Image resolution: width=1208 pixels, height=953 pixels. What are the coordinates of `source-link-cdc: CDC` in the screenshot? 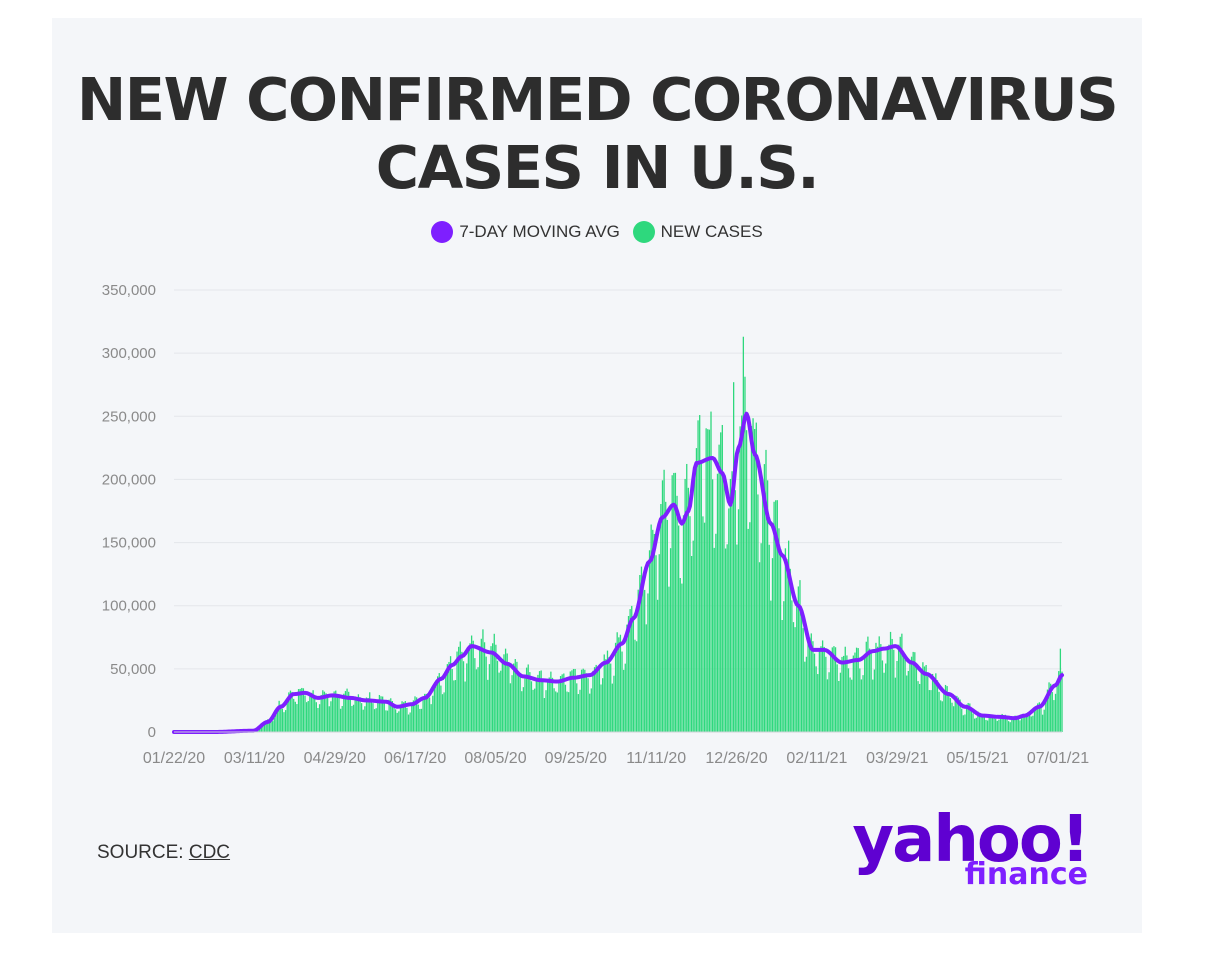 It's located at (209, 852).